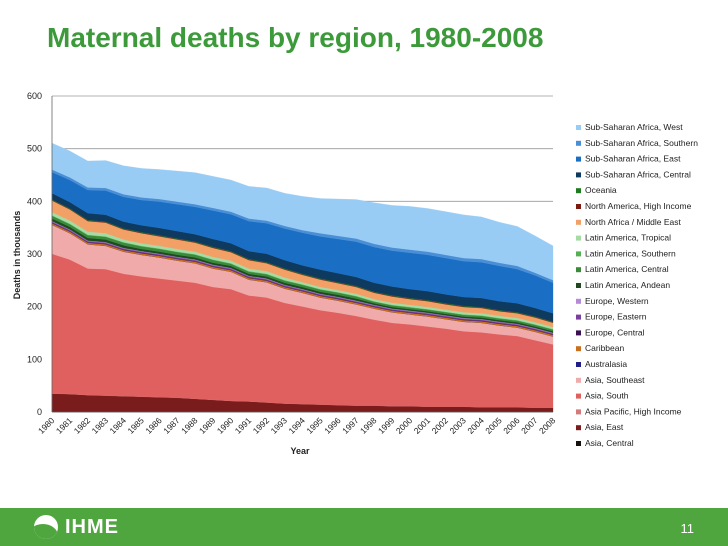  I want to click on legend-label: Asia, Central, so click(609, 443).